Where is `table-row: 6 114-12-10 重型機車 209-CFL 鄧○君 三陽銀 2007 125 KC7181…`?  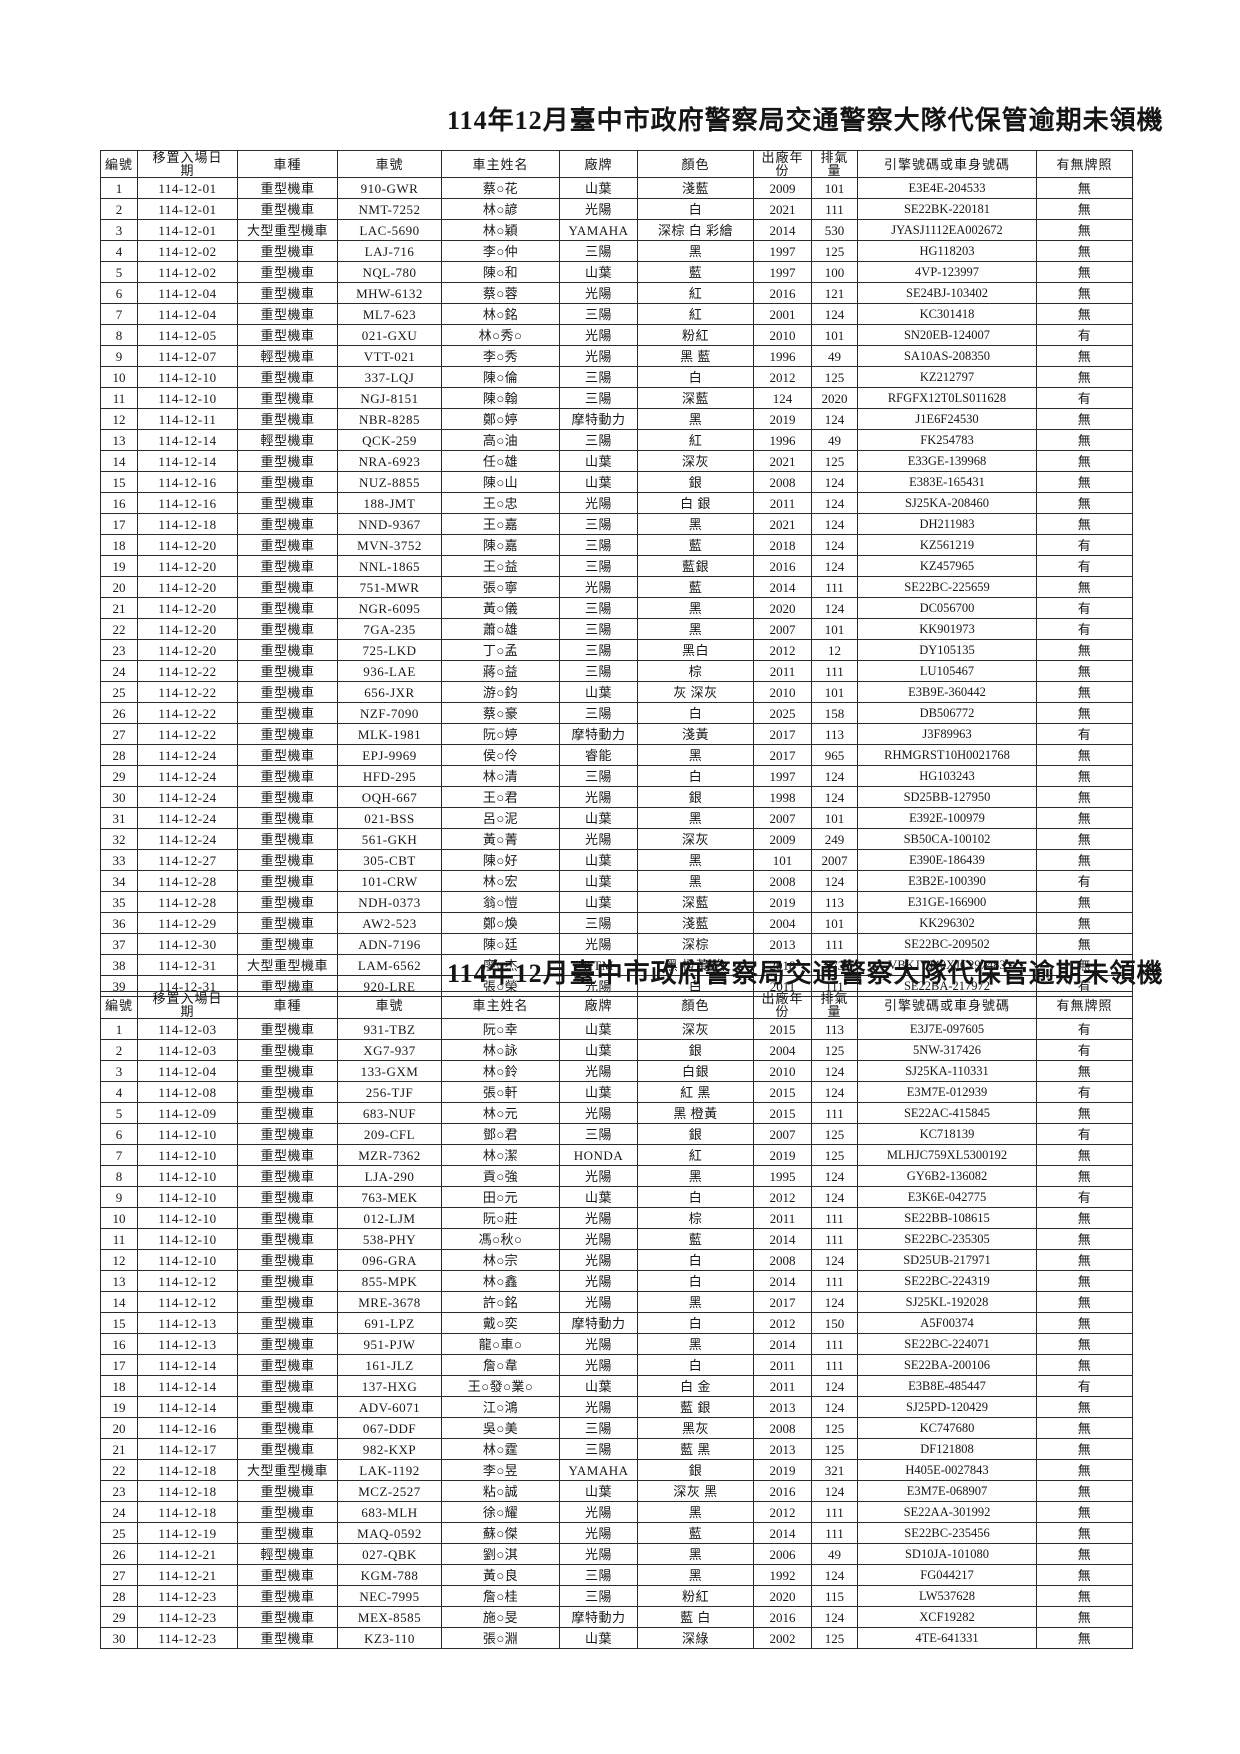 table-row: 6 114-12-10 重型機車 209-CFL 鄧○君 三陽銀 2007 125 KC7181… is located at coordinates (616, 1134).